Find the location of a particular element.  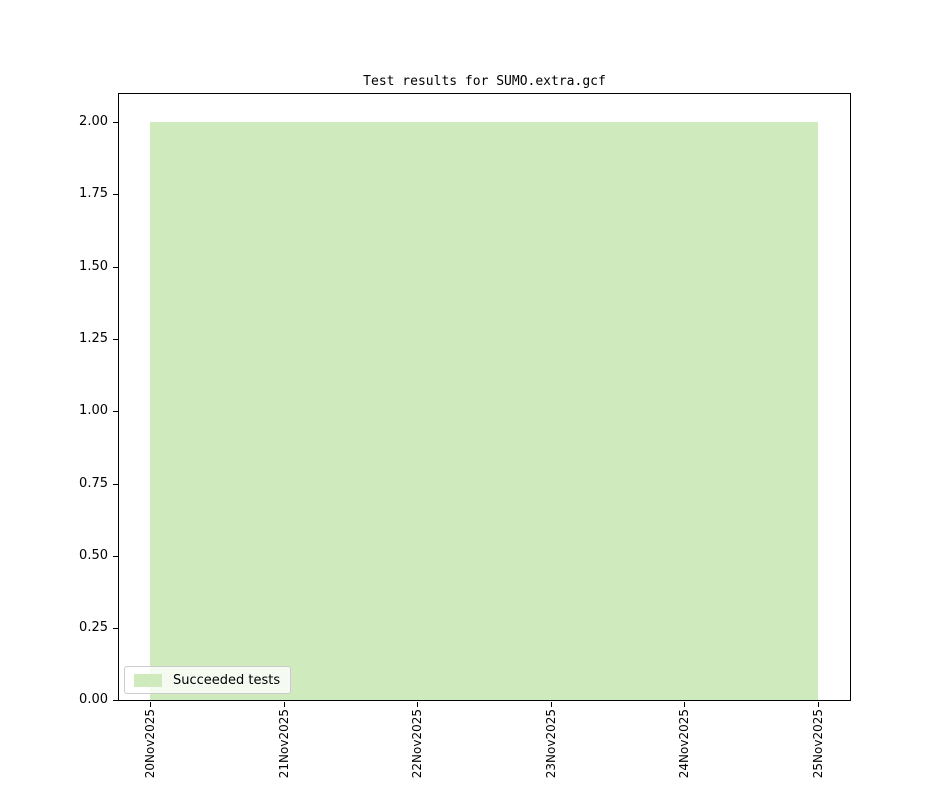

y-axis-tick-label: 2.00 is located at coordinates (93, 121).